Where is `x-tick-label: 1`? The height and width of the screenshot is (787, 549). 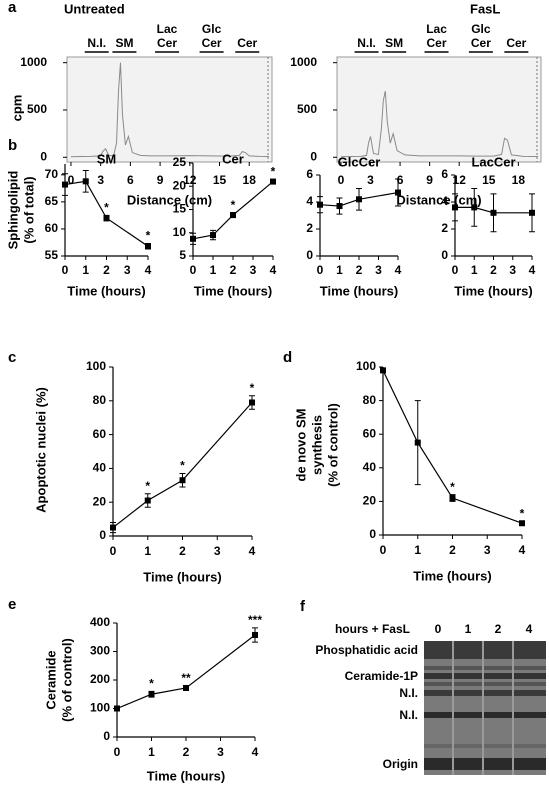 x-tick-label: 1 is located at coordinates (213, 270).